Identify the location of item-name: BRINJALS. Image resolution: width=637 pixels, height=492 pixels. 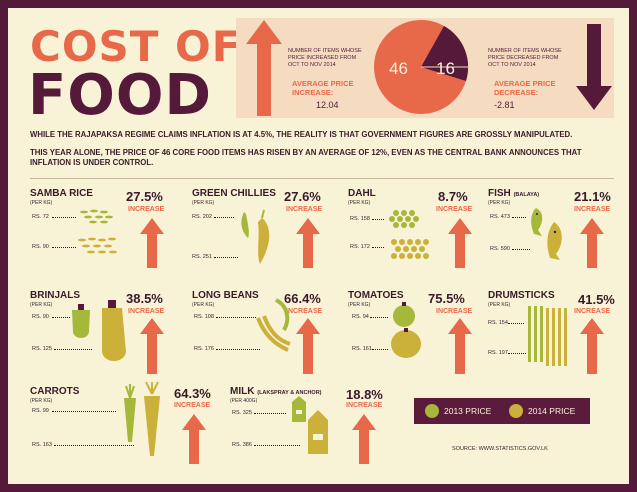
(55, 295).